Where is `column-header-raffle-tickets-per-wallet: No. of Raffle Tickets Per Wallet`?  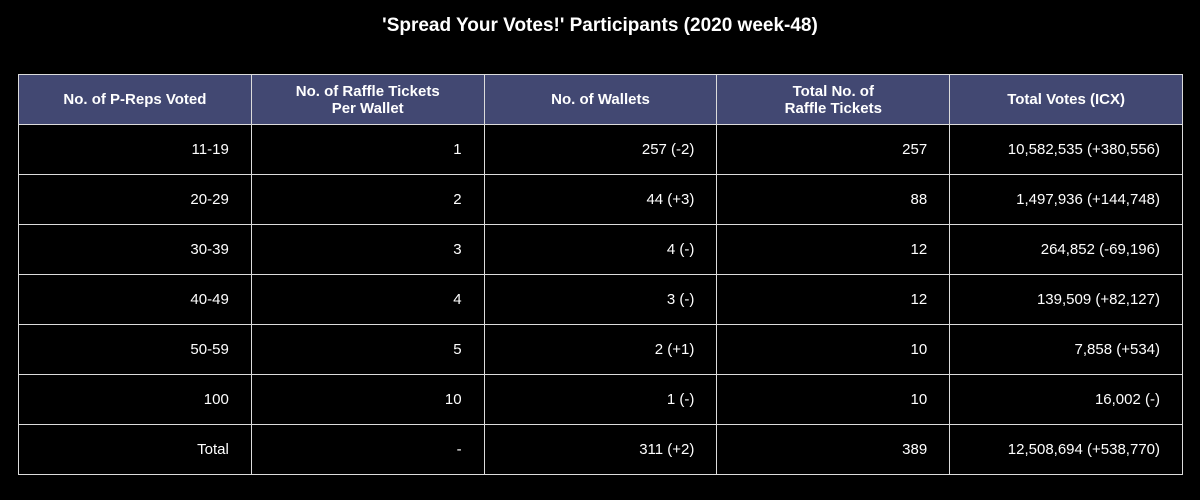 column-header-raffle-tickets-per-wallet: No. of Raffle Tickets Per Wallet is located at coordinates (367, 99).